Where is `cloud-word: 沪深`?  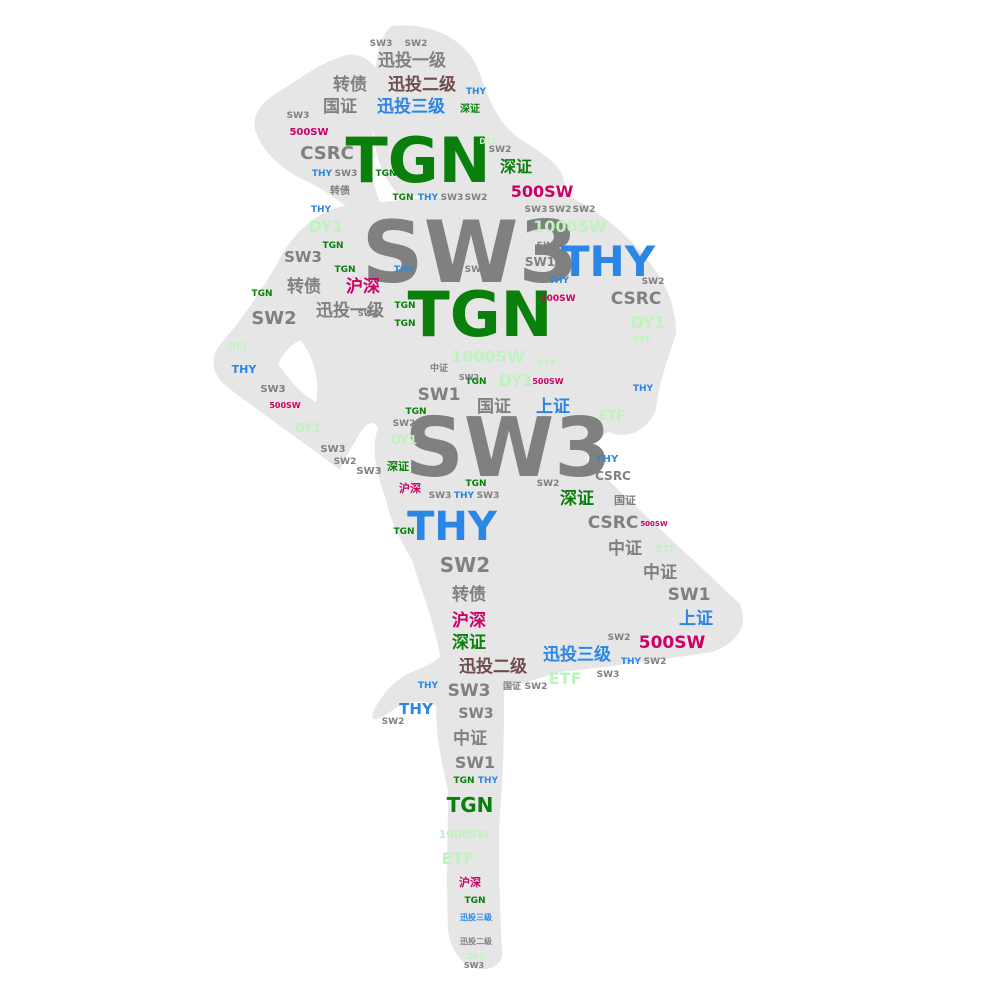 cloud-word: 沪深 is located at coordinates (363, 286).